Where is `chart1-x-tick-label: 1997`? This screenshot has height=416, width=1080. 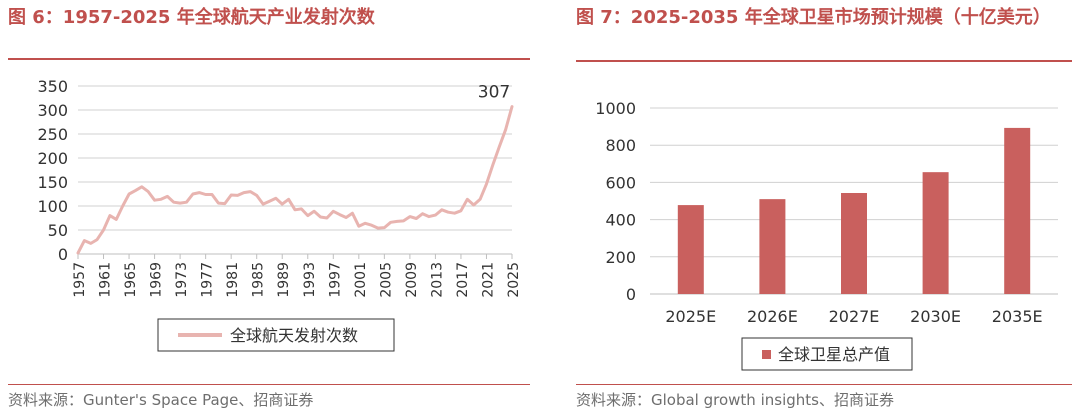
chart1-x-tick-label: 1997 is located at coordinates (335, 280).